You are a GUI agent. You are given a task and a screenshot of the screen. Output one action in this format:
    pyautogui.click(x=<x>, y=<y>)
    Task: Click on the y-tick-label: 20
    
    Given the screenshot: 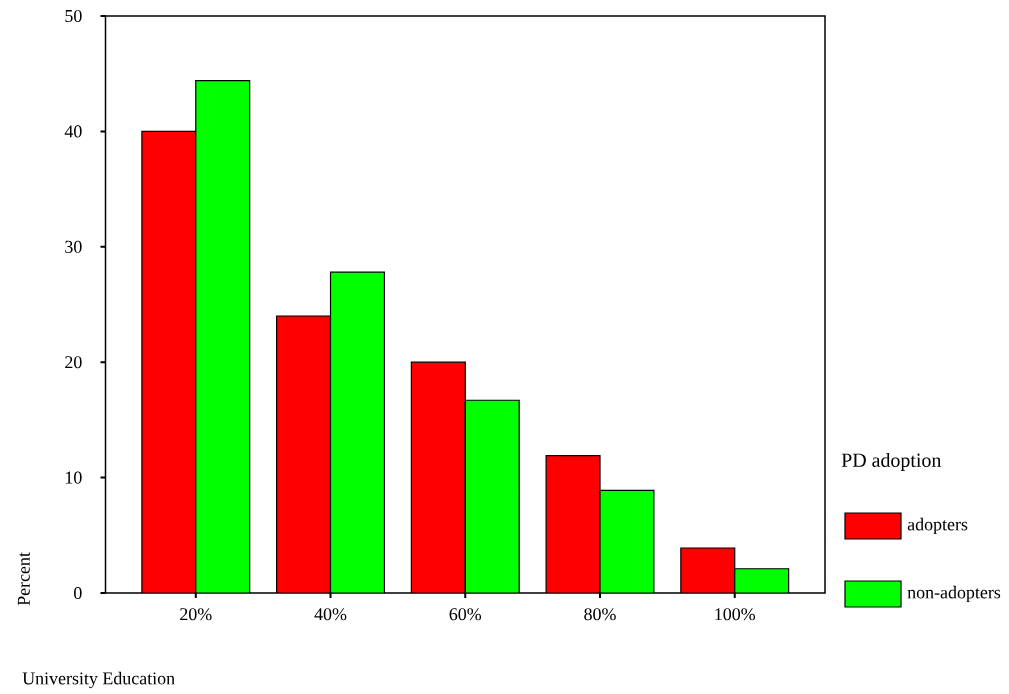 What is the action you would take?
    pyautogui.click(x=73, y=362)
    